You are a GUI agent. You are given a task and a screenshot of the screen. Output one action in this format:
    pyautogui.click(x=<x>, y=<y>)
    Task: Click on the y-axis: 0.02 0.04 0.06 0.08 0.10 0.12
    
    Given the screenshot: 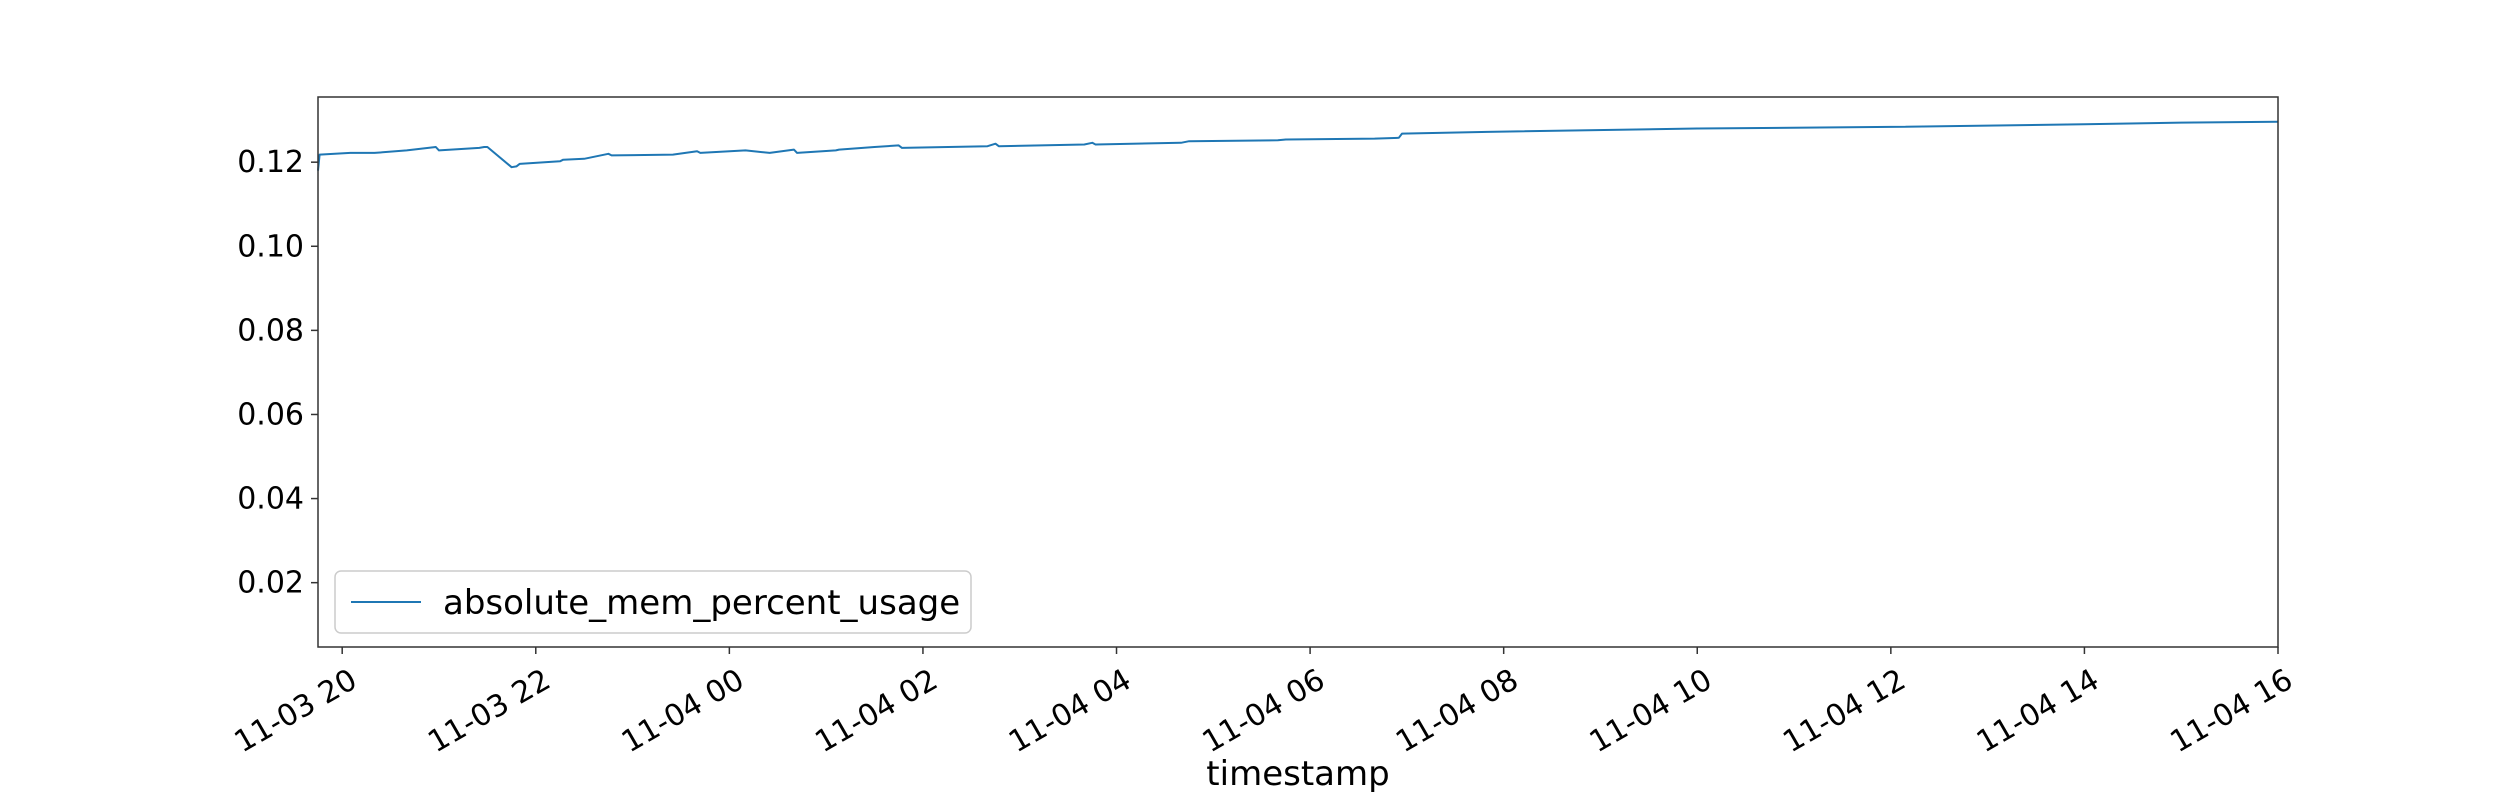 What is the action you would take?
    pyautogui.click(x=277, y=373)
    